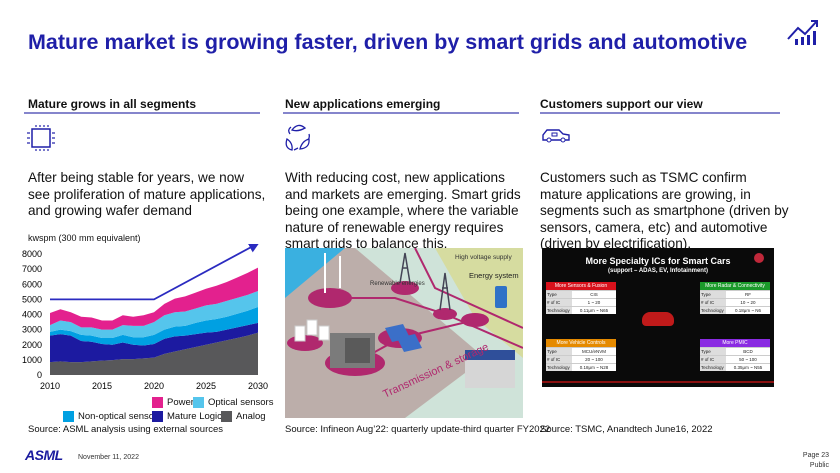  What do you see at coordinates (748, 351) in the screenshot?
I see `row-value: BCD` at bounding box center [748, 351].